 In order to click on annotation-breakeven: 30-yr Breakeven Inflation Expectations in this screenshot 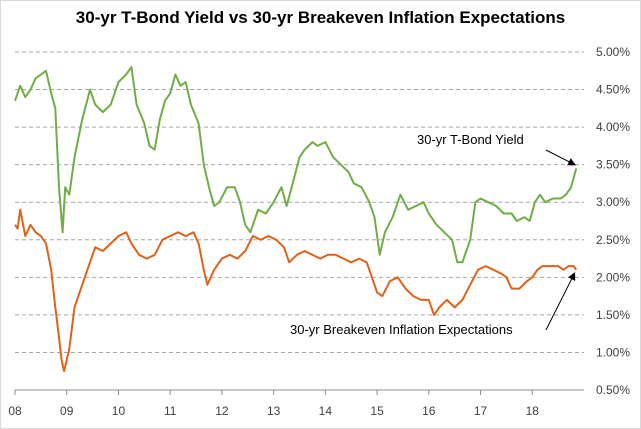, I will do `click(401, 329)`.